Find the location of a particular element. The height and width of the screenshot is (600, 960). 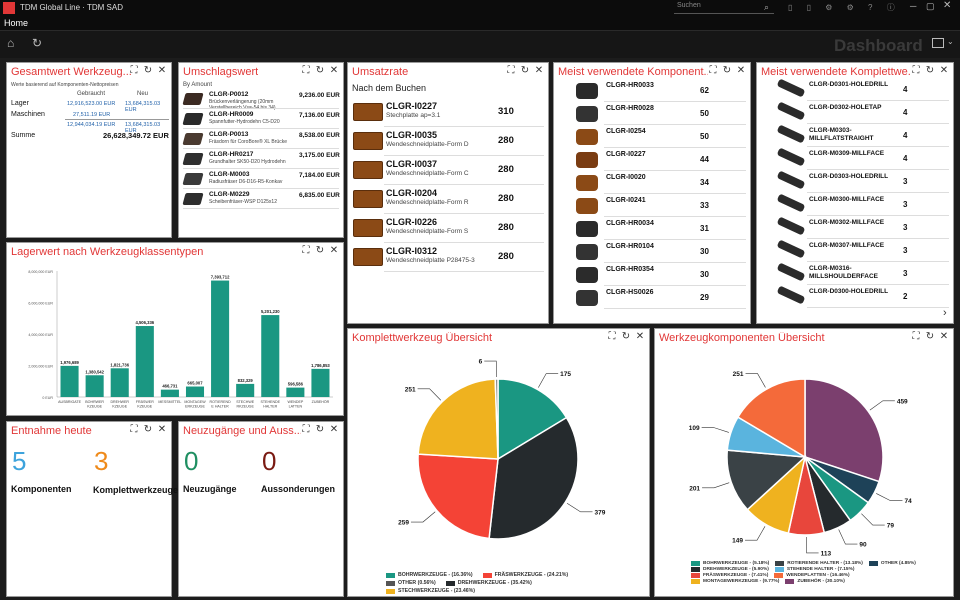

item-code: CLGR-M0302-MILLFACE is located at coordinates (847, 222).